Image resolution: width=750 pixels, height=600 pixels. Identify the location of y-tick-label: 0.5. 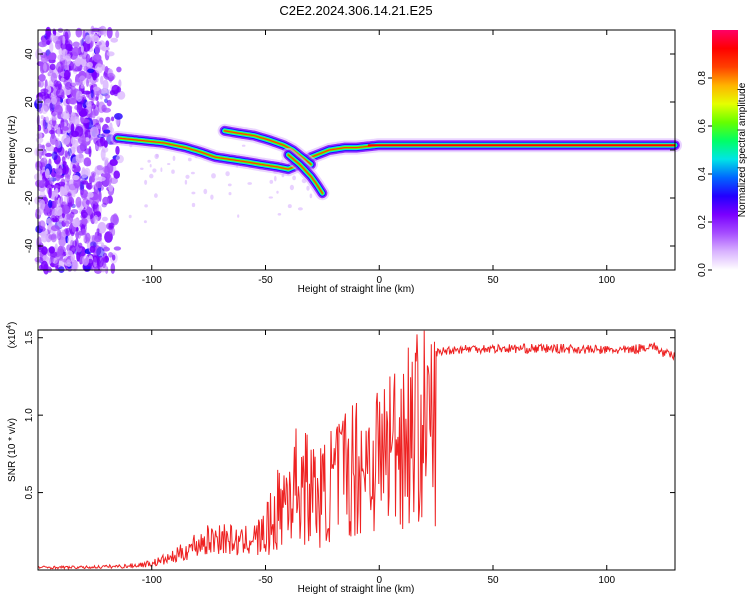
(29, 492).